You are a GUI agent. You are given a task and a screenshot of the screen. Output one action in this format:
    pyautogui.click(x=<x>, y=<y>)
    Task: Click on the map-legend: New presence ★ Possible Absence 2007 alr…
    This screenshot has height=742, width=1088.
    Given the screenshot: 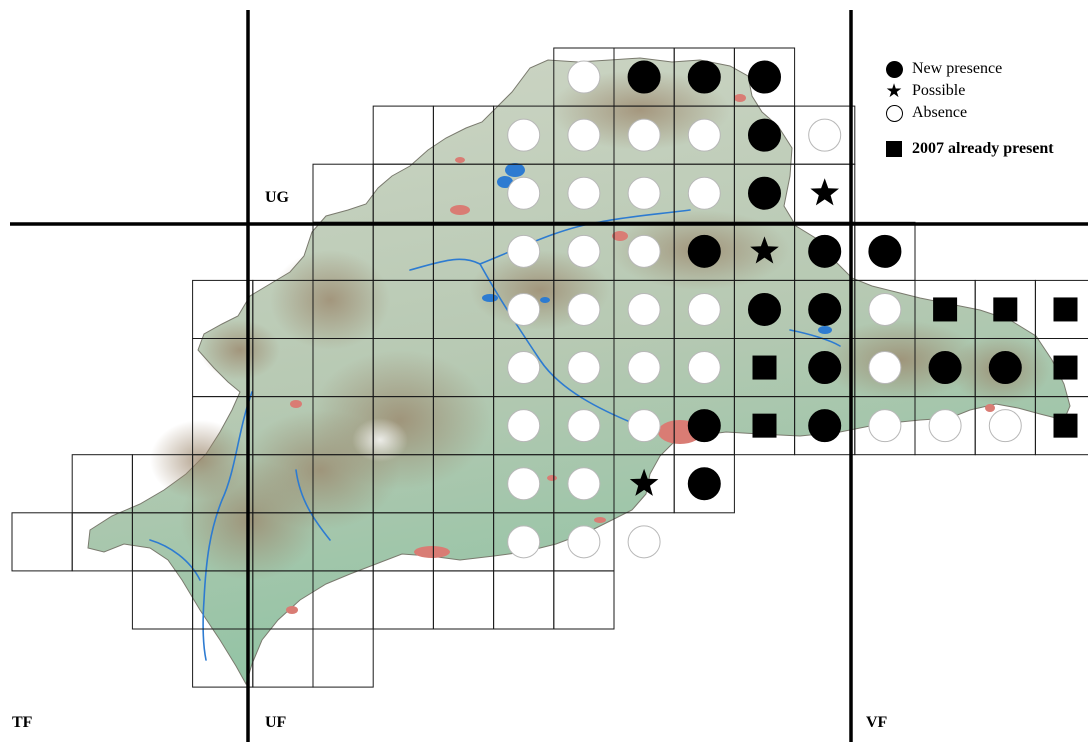 What is the action you would take?
    pyautogui.click(x=969, y=109)
    